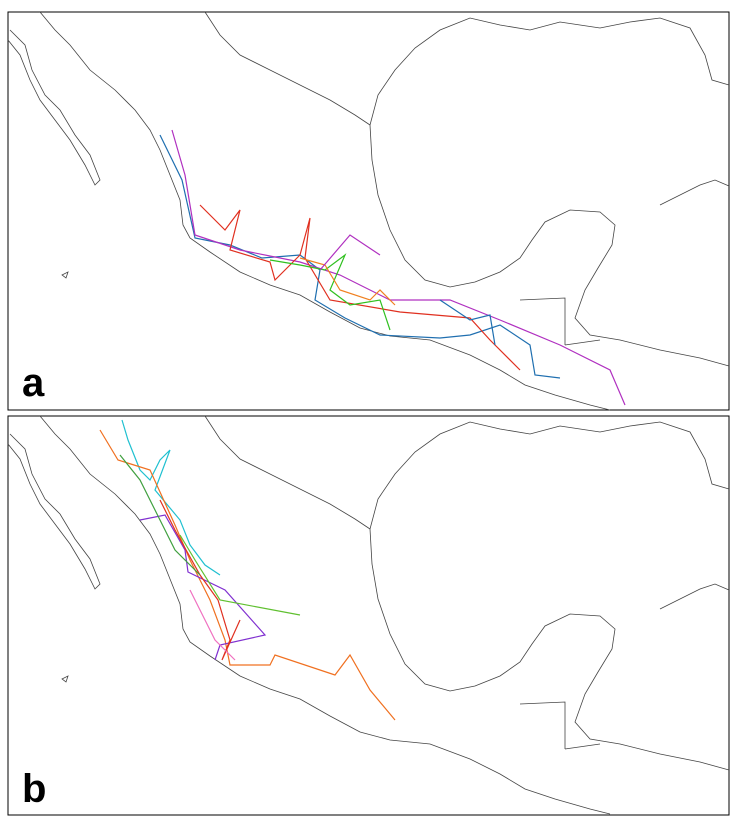 The height and width of the screenshot is (825, 737). What do you see at coordinates (34, 789) in the screenshot?
I see `panel-label: b` at bounding box center [34, 789].